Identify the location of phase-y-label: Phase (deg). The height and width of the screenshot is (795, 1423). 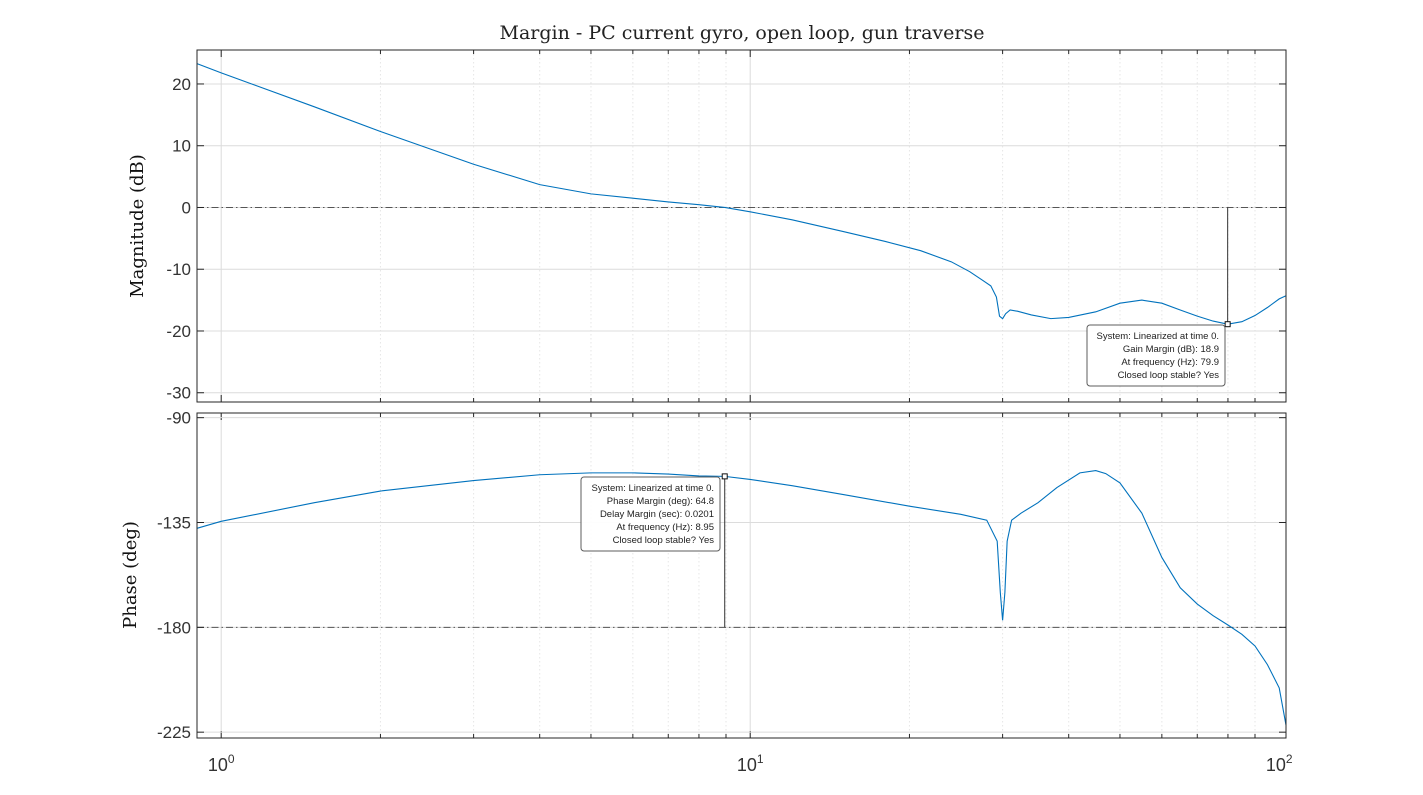
(130, 575).